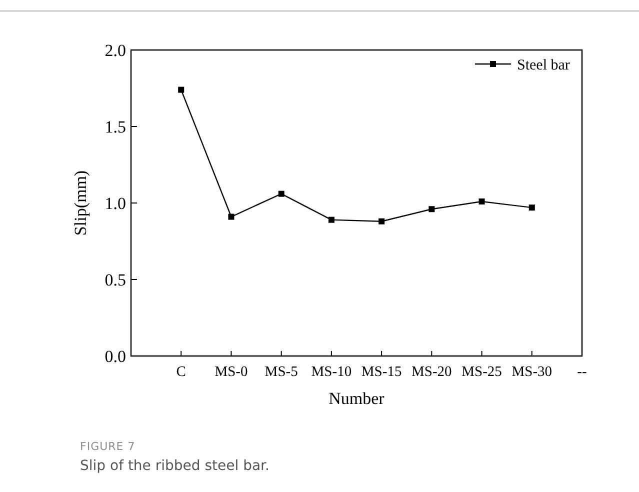 This screenshot has height=492, width=639. What do you see at coordinates (582, 372) in the screenshot?
I see `x-tick-label: --` at bounding box center [582, 372].